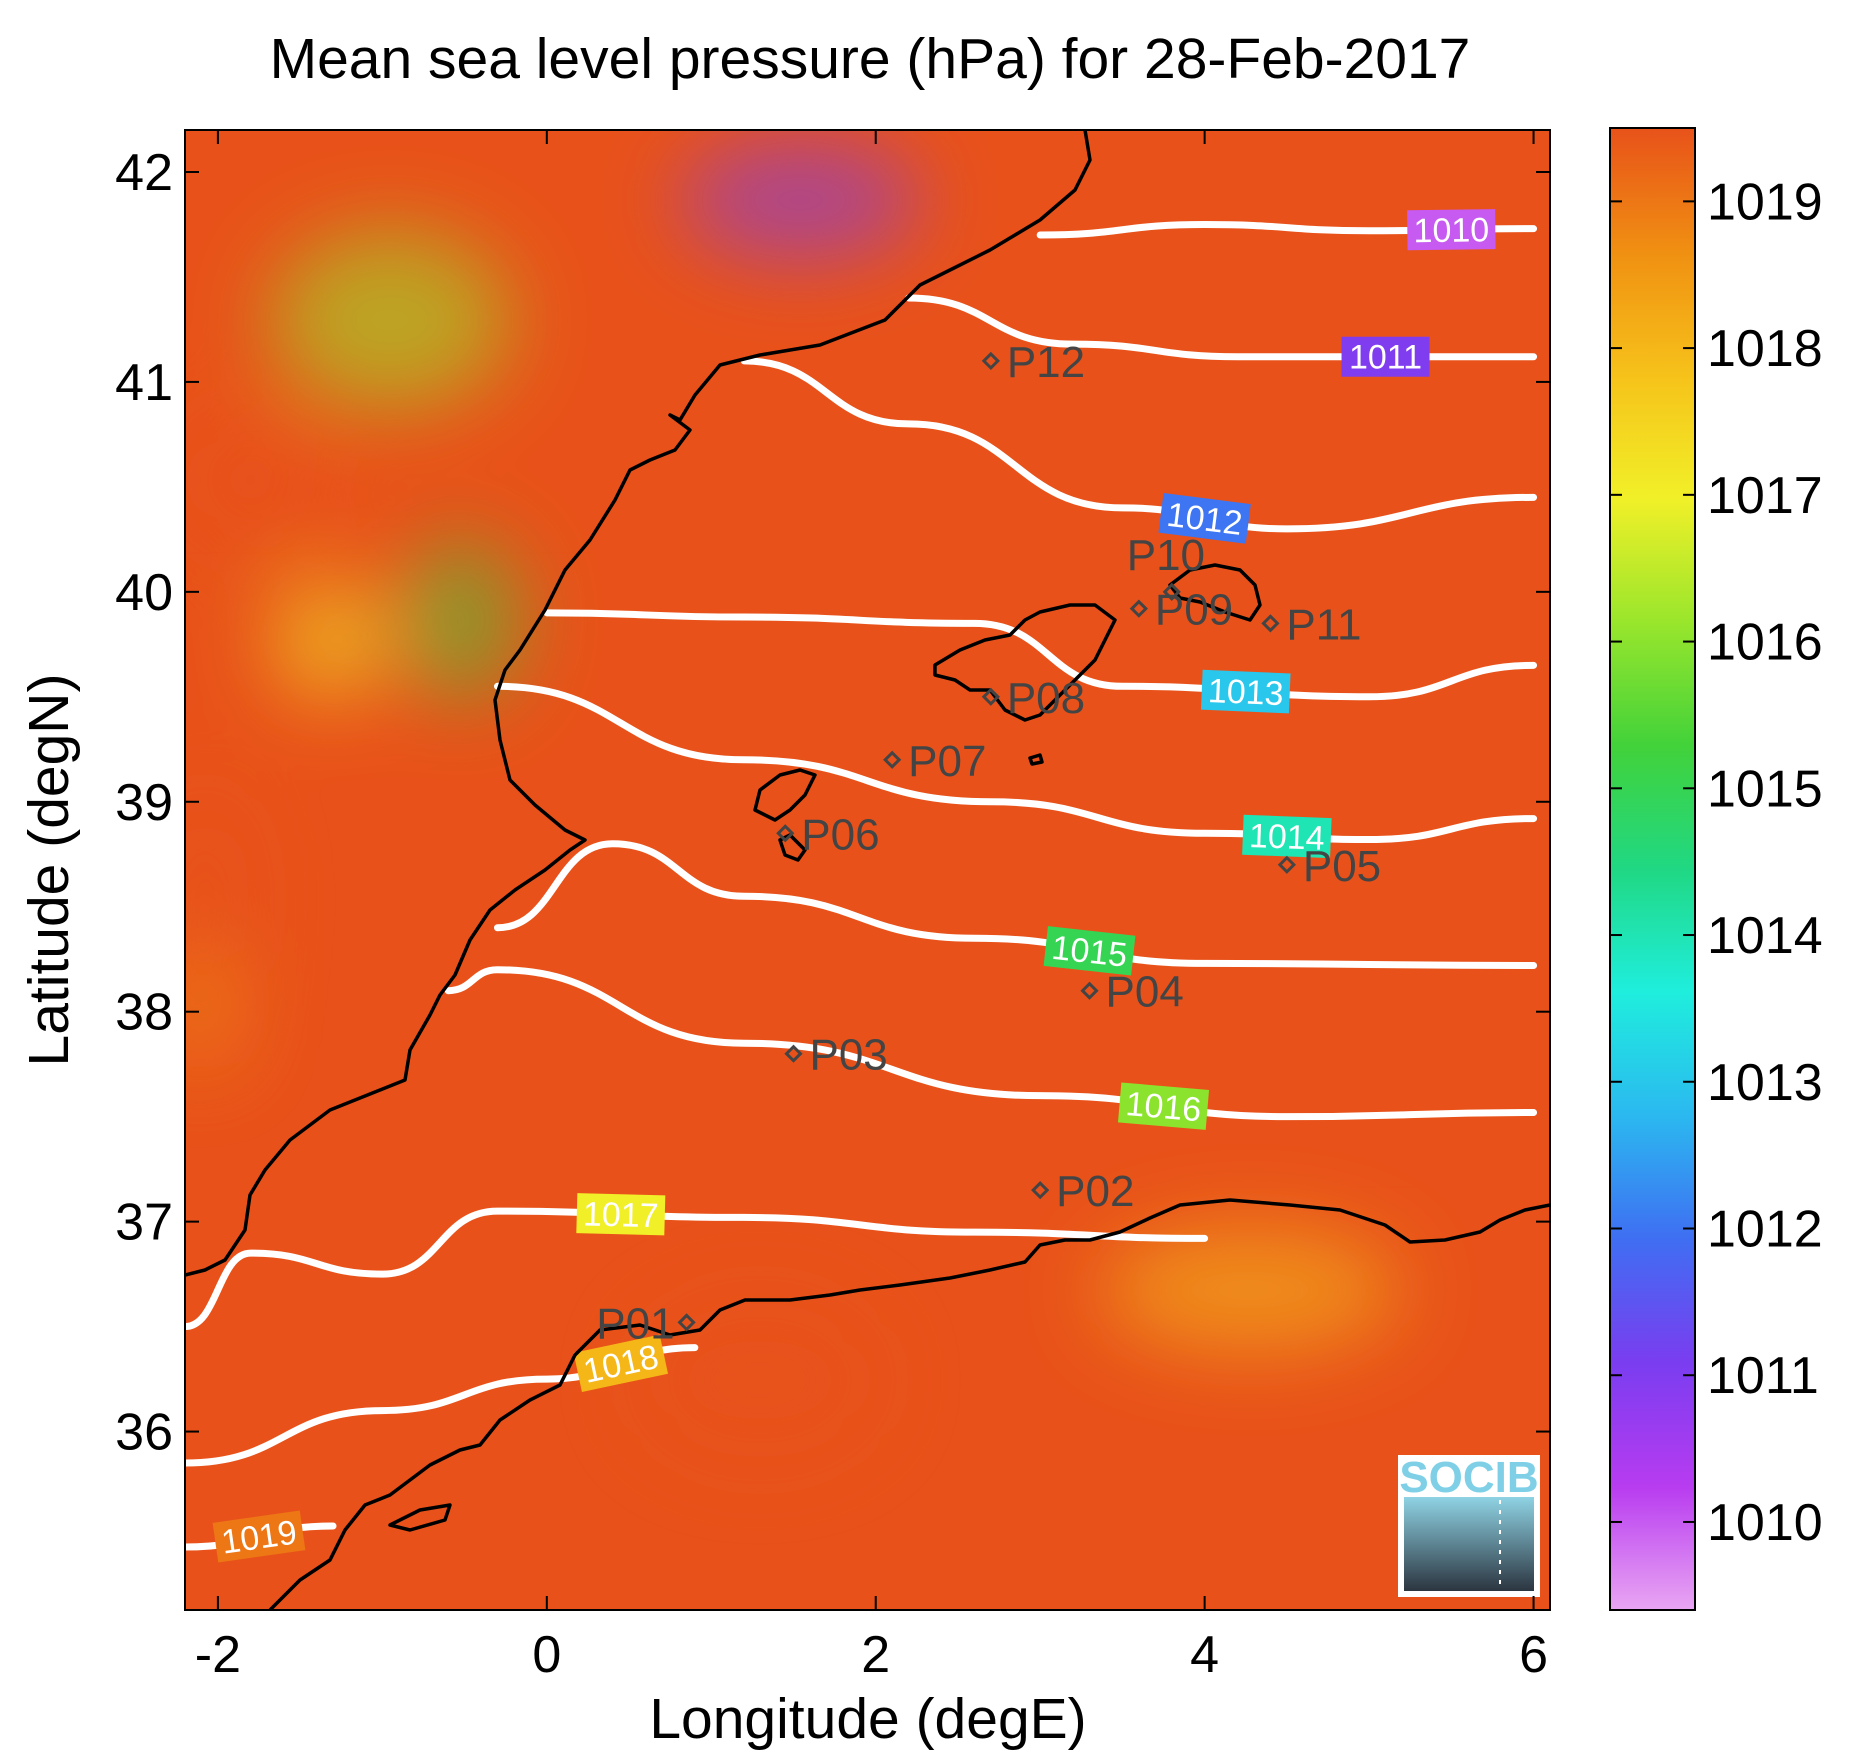 The height and width of the screenshot is (1758, 1854). What do you see at coordinates (785, 795) in the screenshot?
I see `coastline-ibiza` at bounding box center [785, 795].